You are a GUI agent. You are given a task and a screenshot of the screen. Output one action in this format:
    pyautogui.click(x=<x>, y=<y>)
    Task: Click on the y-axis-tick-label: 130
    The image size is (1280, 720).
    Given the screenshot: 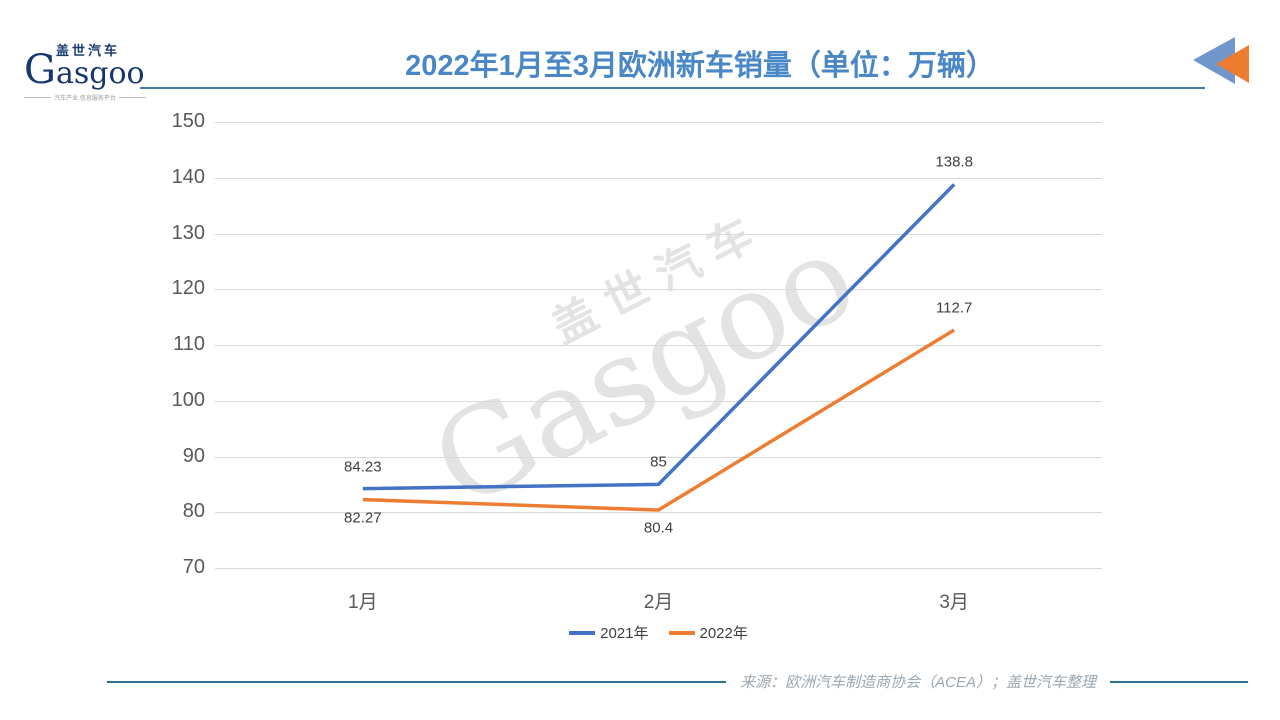 What is the action you would take?
    pyautogui.click(x=188, y=232)
    